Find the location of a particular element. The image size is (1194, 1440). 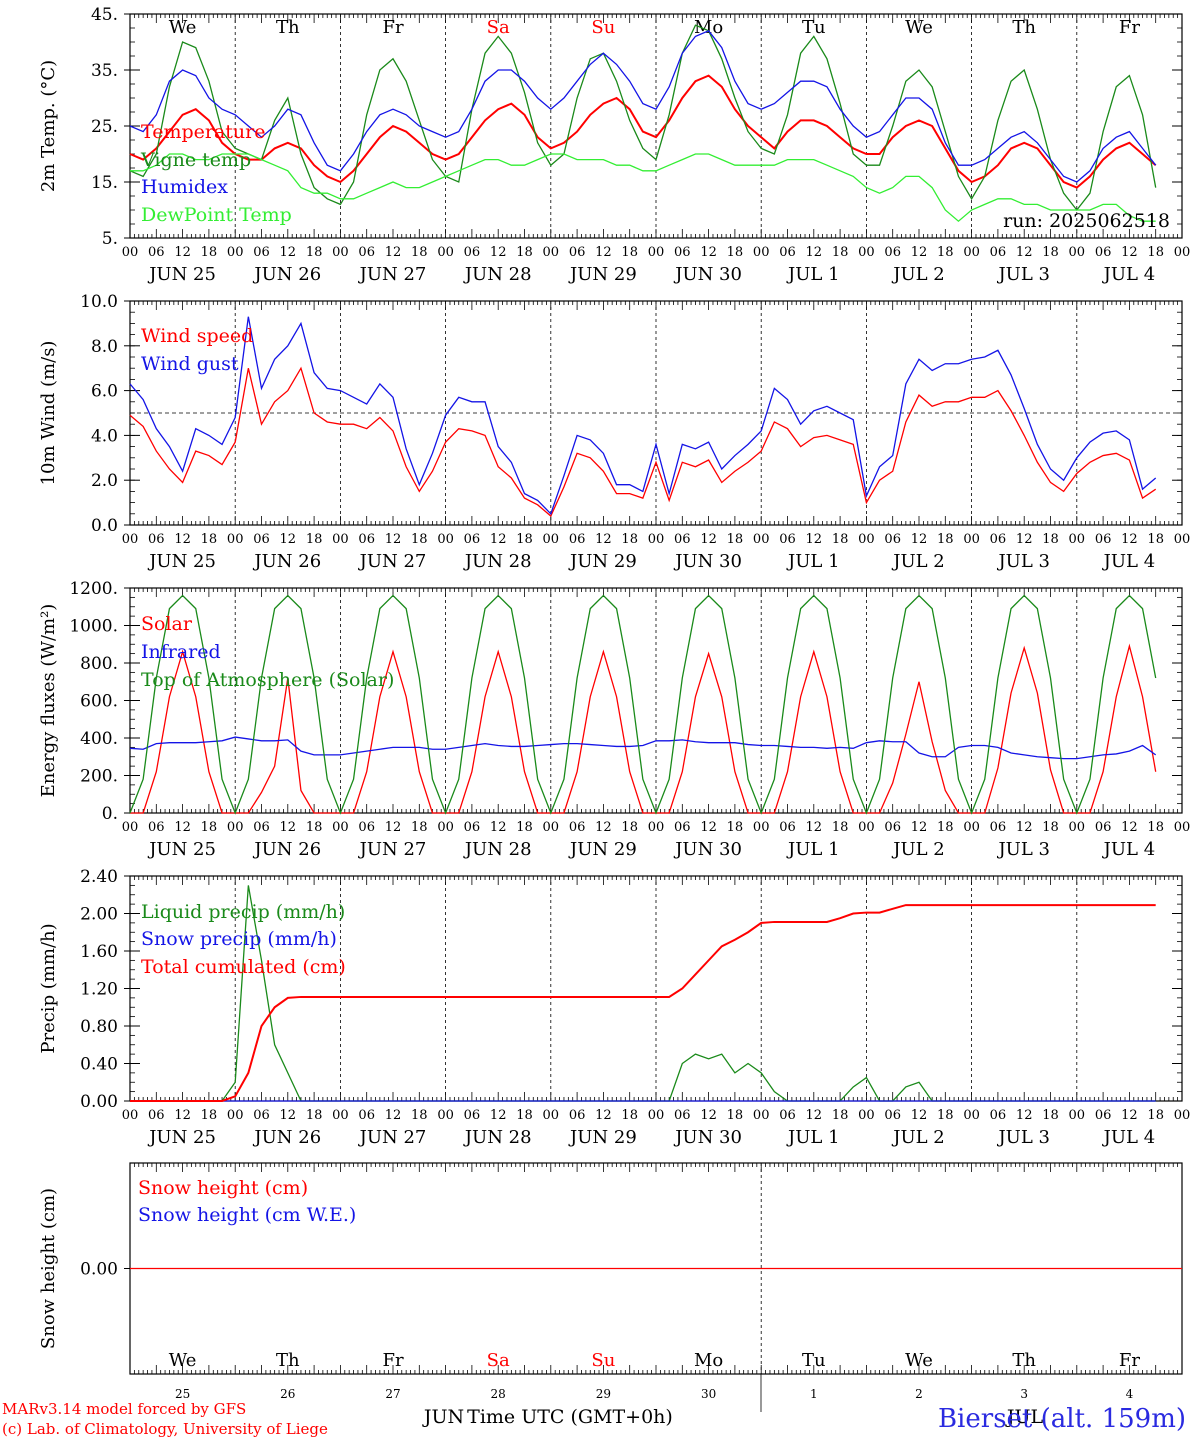

y-tick-label: 0.00 is located at coordinates (99, 1102).